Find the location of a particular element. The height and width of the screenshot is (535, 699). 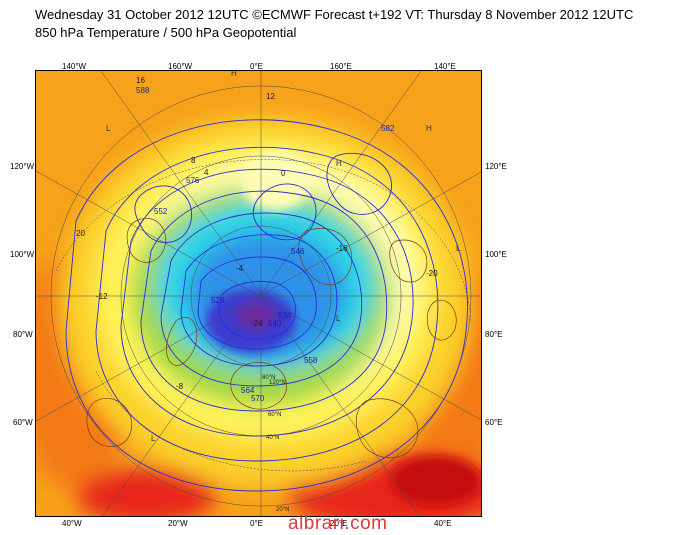

geopotential-contour-label: 534 is located at coordinates (285, 315).